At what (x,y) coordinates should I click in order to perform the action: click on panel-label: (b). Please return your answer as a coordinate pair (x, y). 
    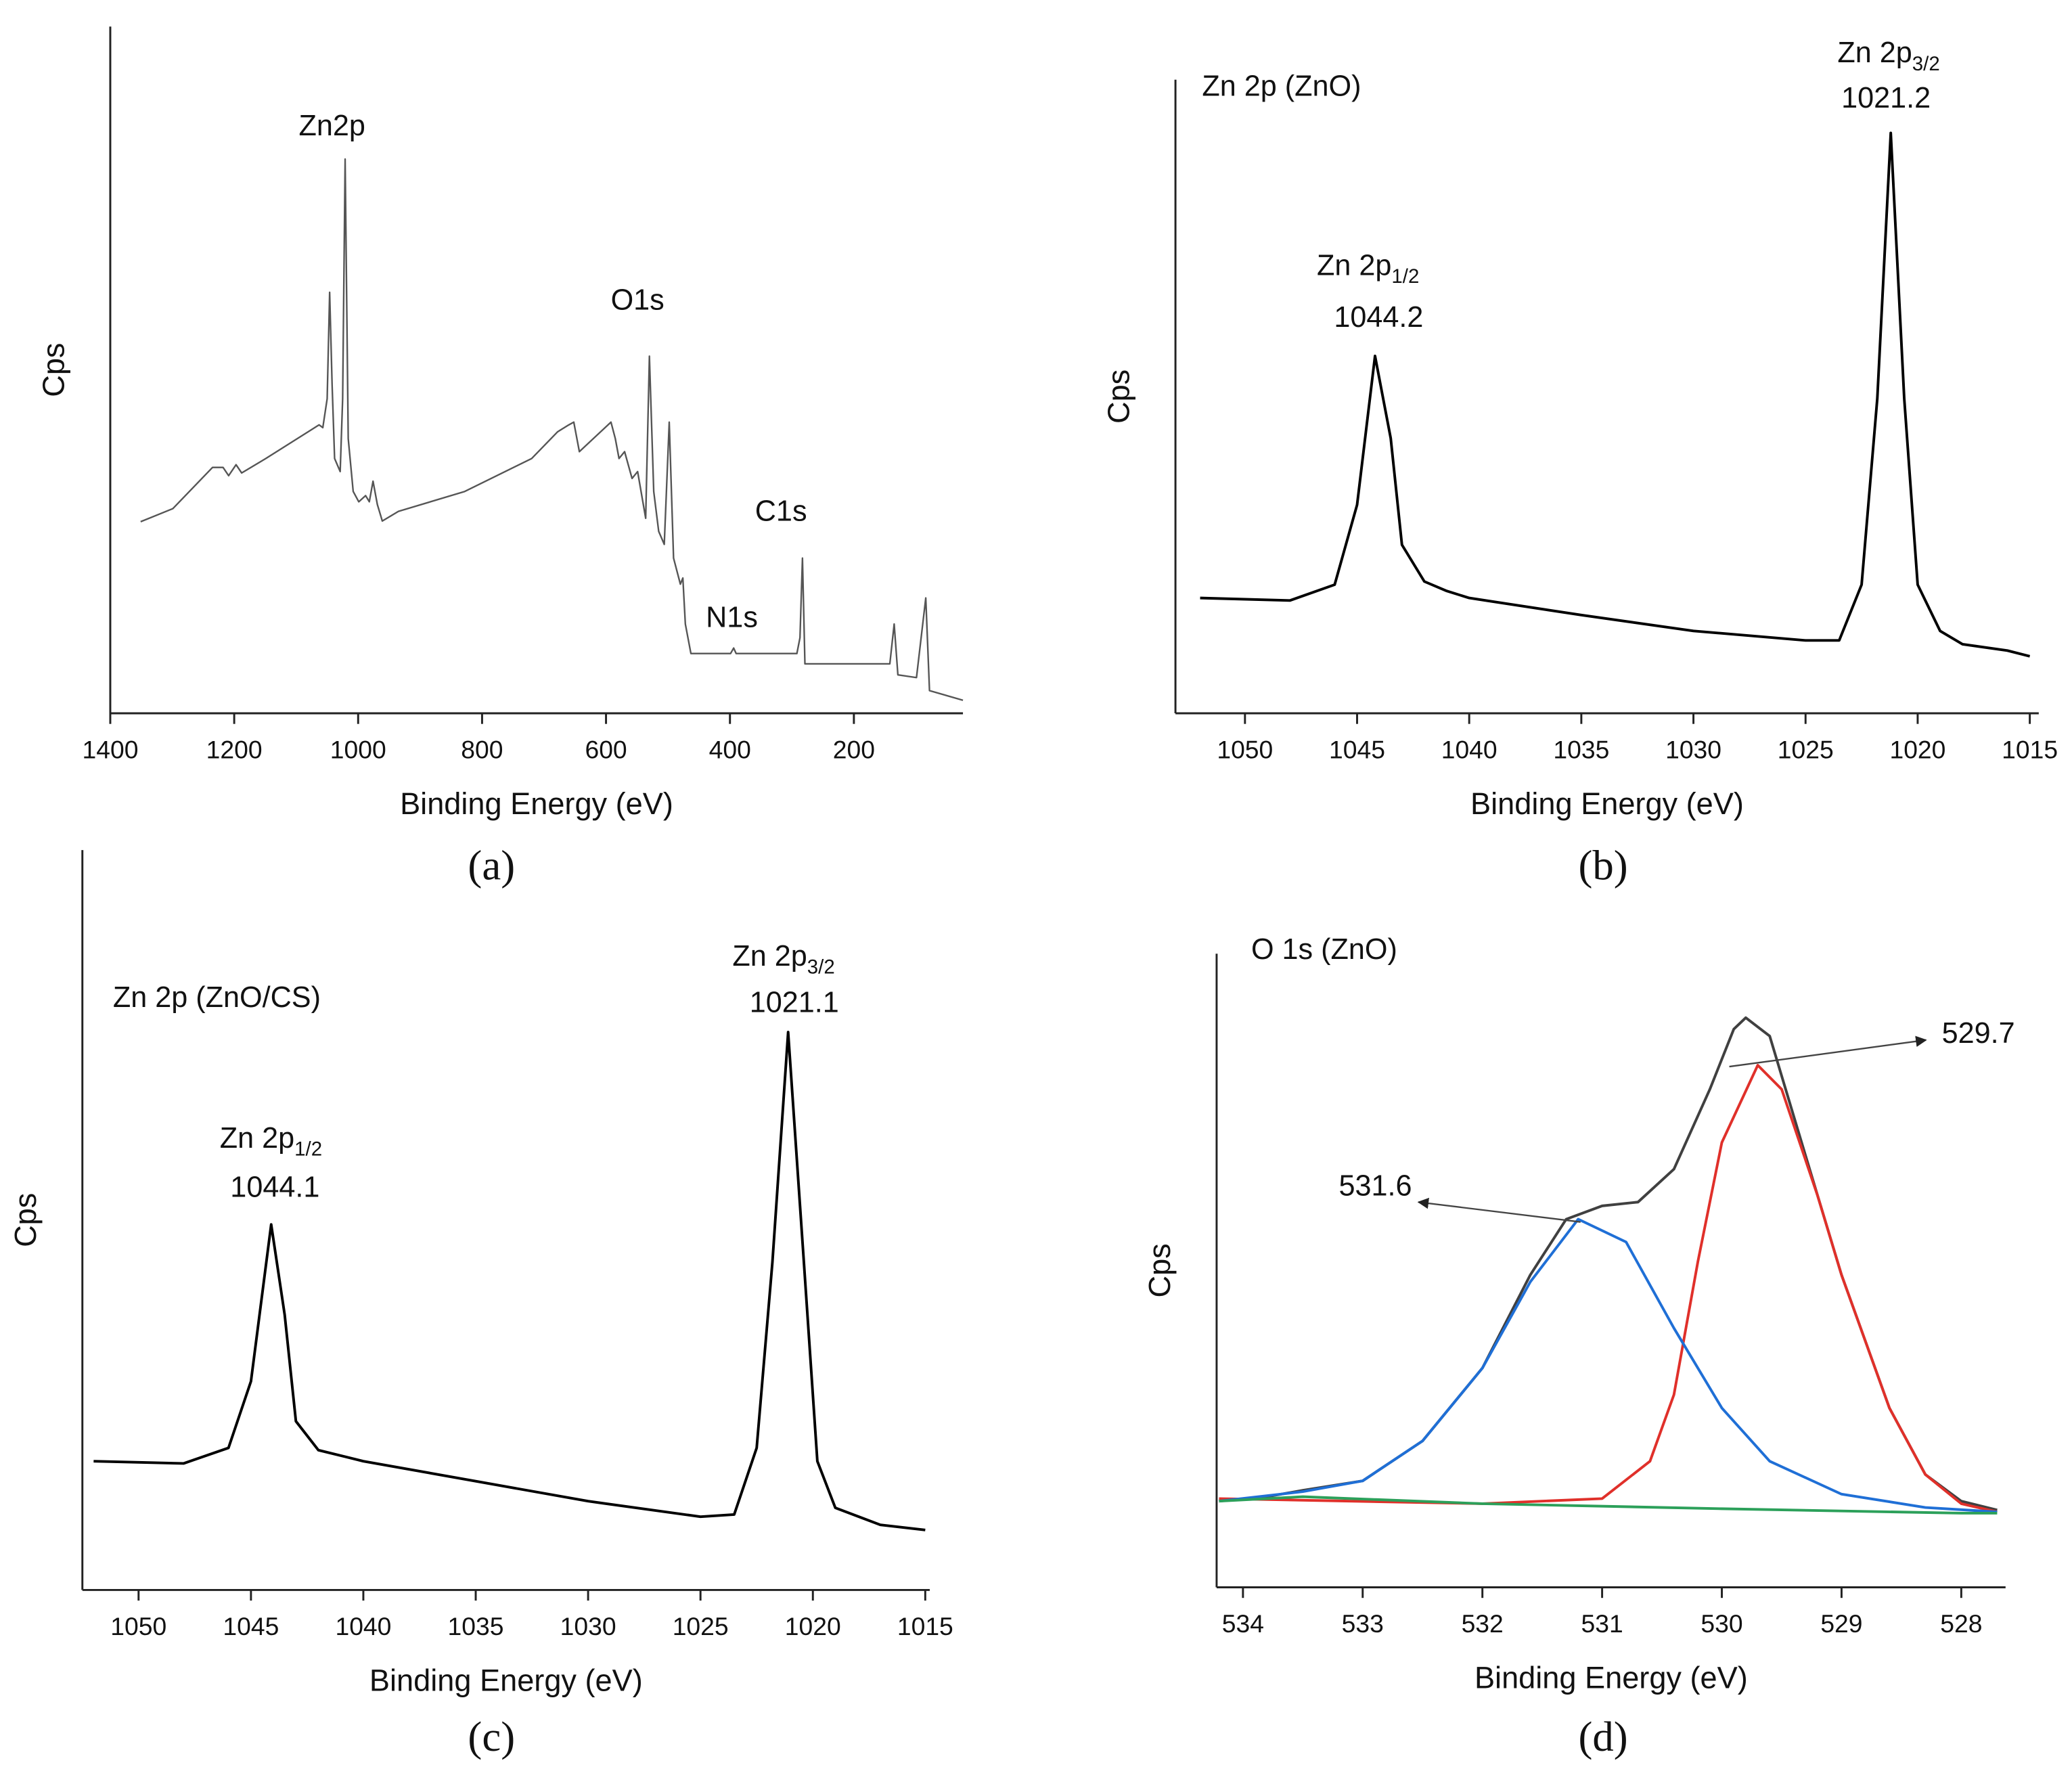
    Looking at the image, I should click on (1603, 865).